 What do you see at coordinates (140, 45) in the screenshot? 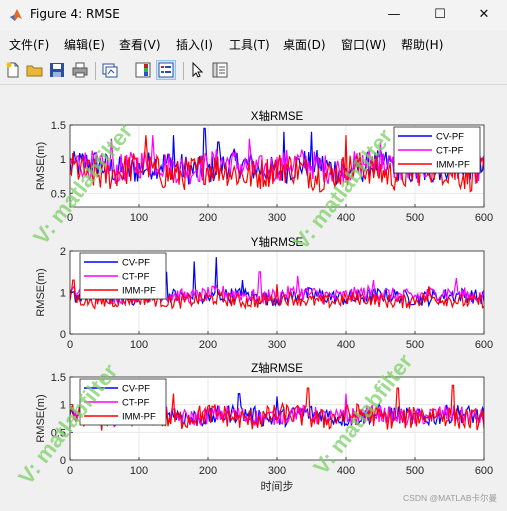
I see `menu-view: 查看(V)` at bounding box center [140, 45].